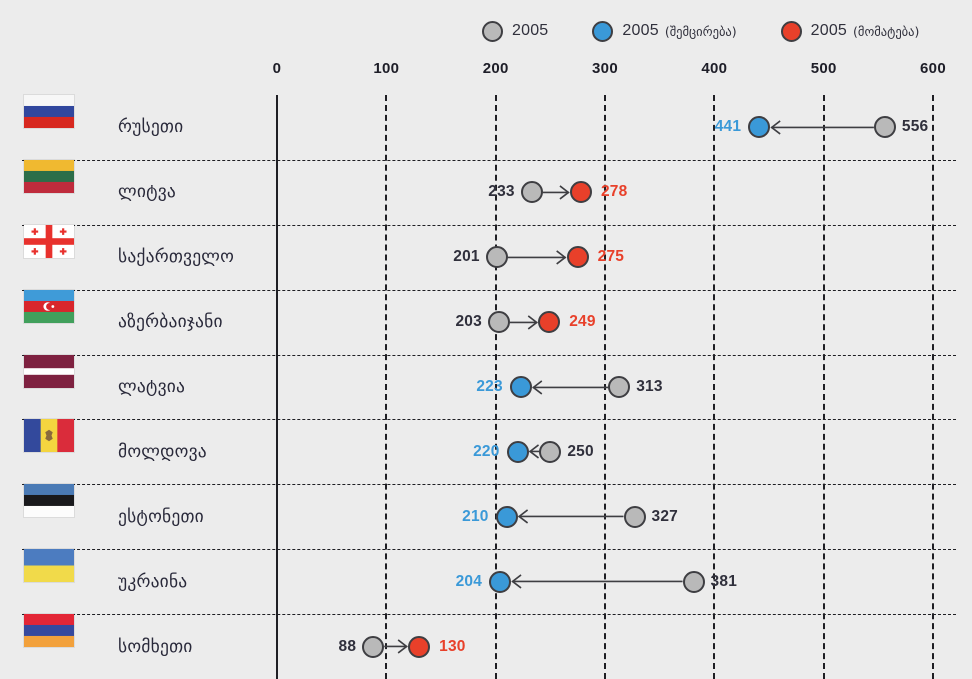 This screenshot has height=679, width=972. What do you see at coordinates (886, 31) in the screenshot?
I see `legend-qualifier: (მომატება)` at bounding box center [886, 31].